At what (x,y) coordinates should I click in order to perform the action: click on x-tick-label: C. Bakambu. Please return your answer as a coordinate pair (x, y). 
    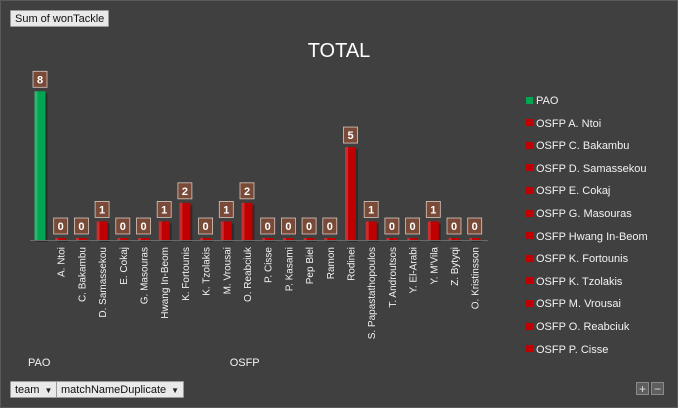
    Looking at the image, I should click on (82, 274).